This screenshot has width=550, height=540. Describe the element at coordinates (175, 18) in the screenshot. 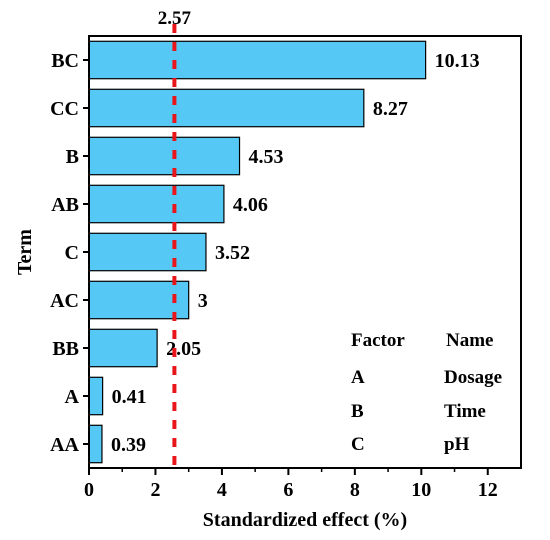

I see `reference-line-label: 2.57` at that location.